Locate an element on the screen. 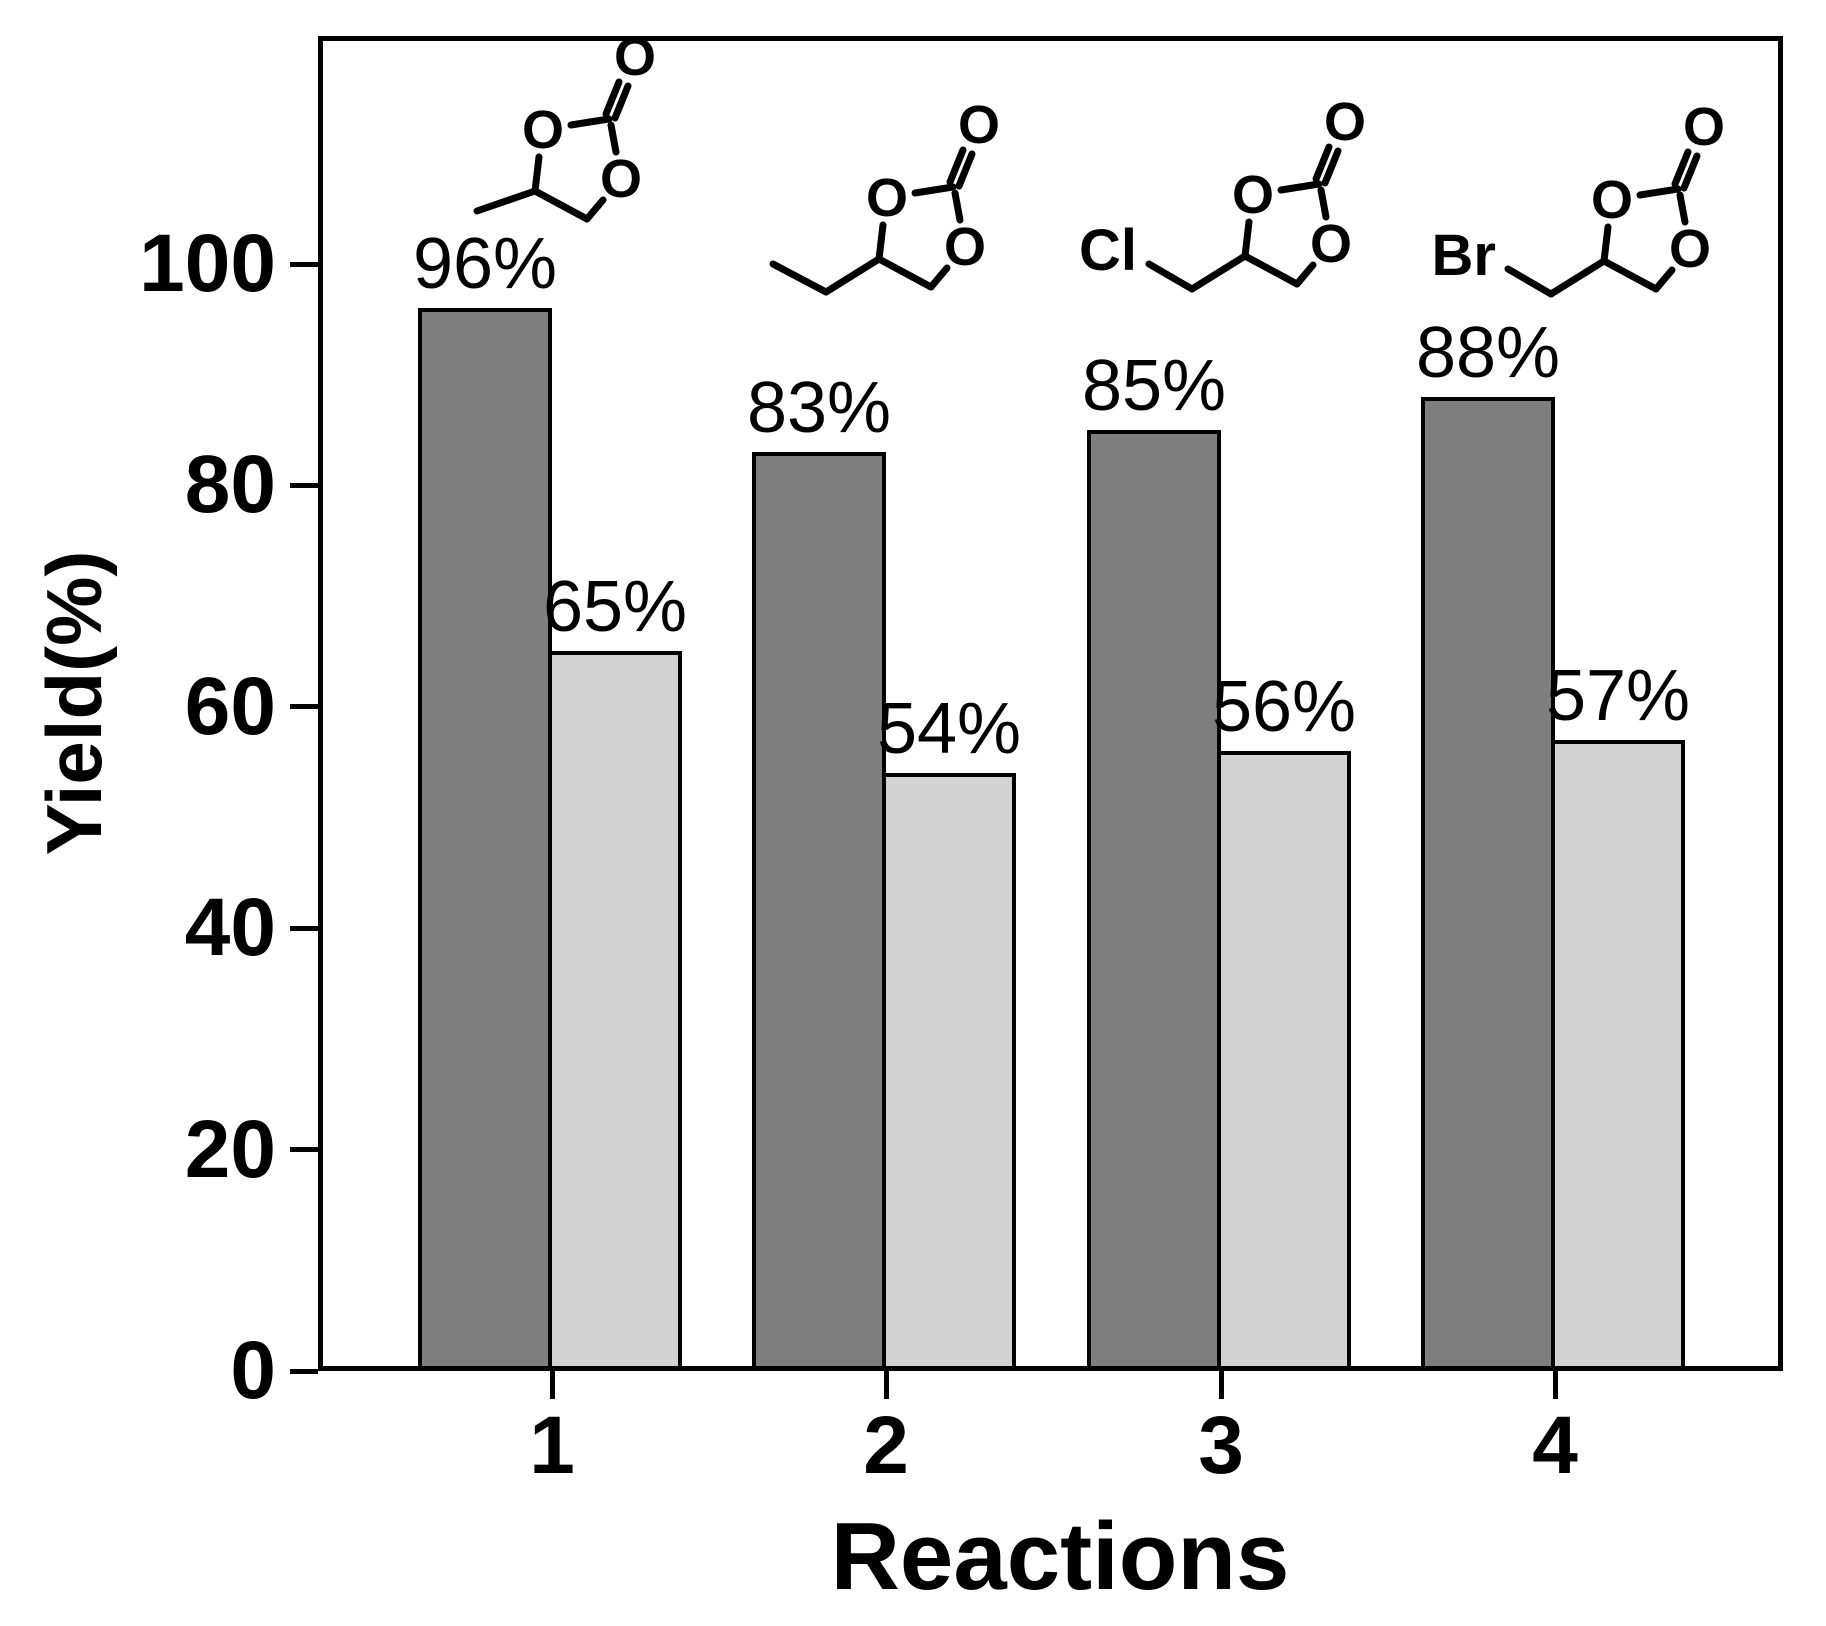 Image resolution: width=1826 pixels, height=1626 pixels. y-tick-label: 20 is located at coordinates (230, 1149).